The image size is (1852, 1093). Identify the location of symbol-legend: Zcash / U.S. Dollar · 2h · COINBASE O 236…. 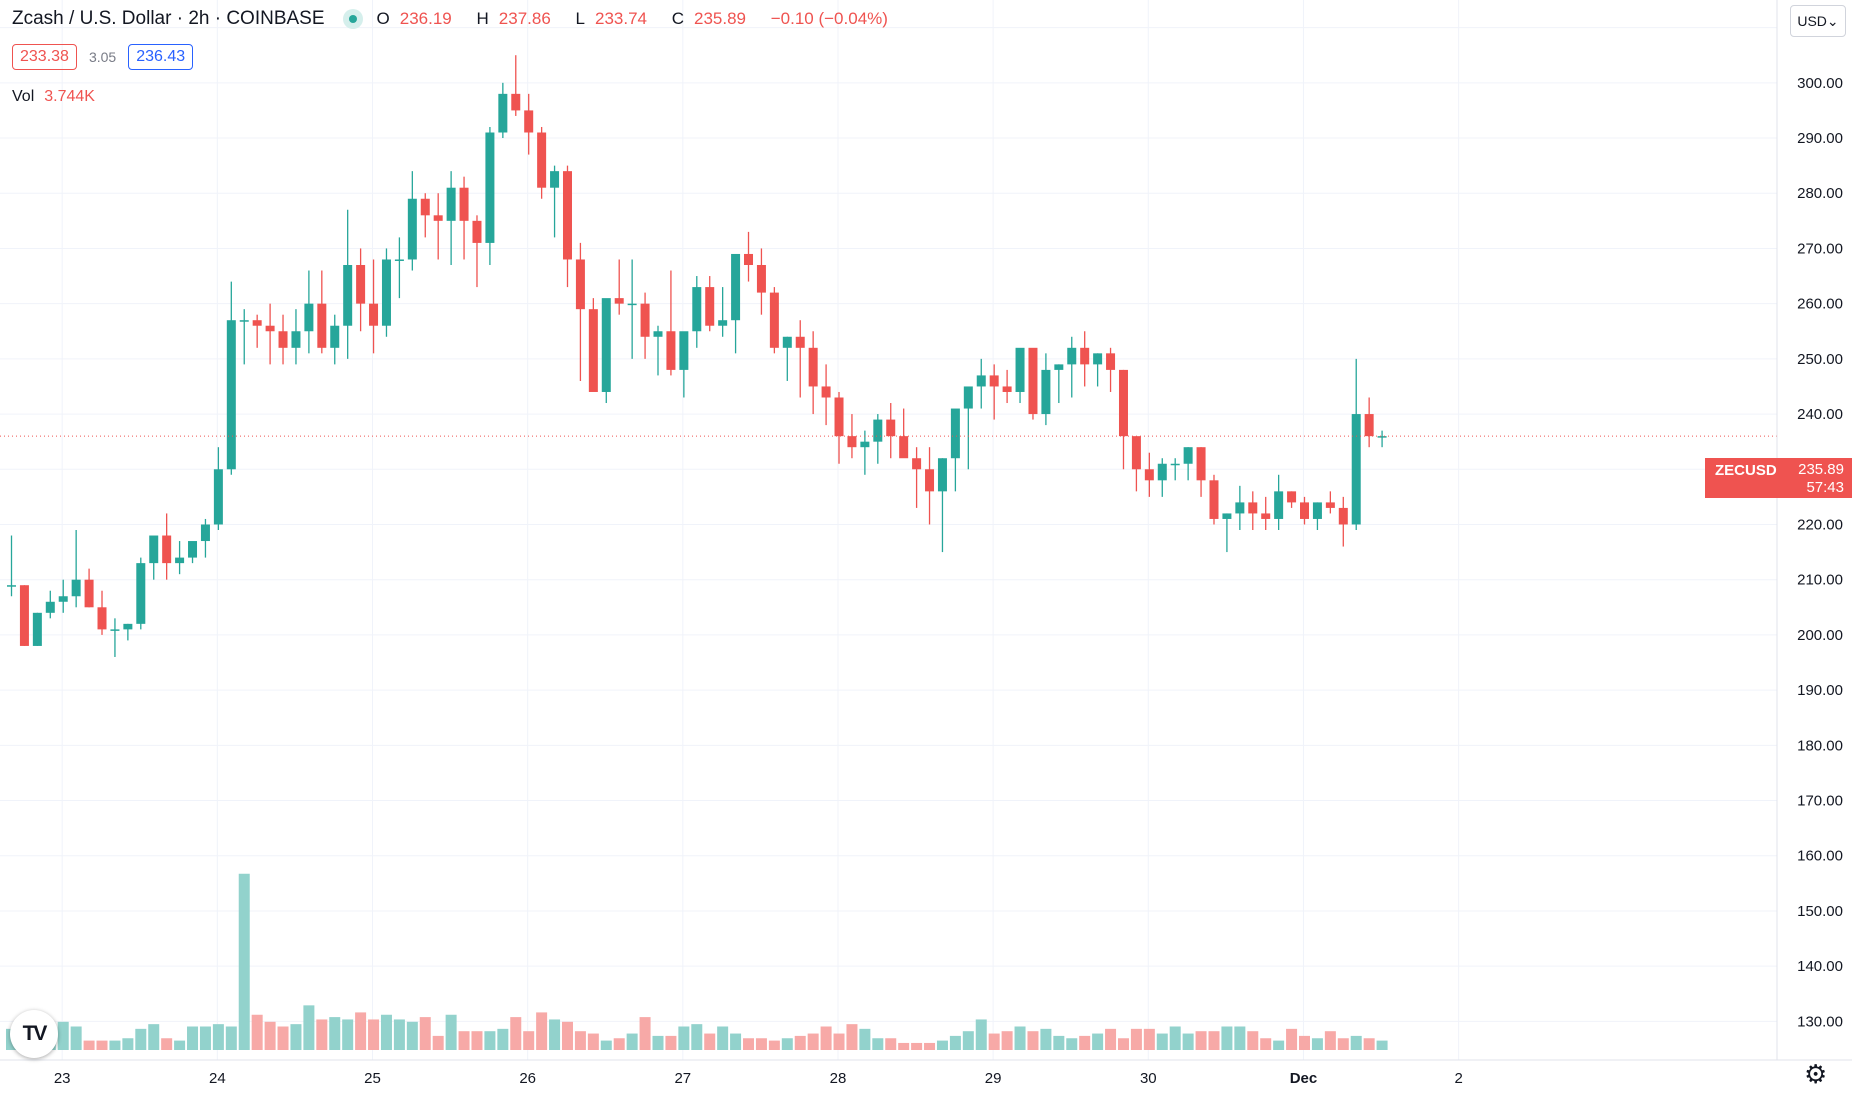
(455, 19).